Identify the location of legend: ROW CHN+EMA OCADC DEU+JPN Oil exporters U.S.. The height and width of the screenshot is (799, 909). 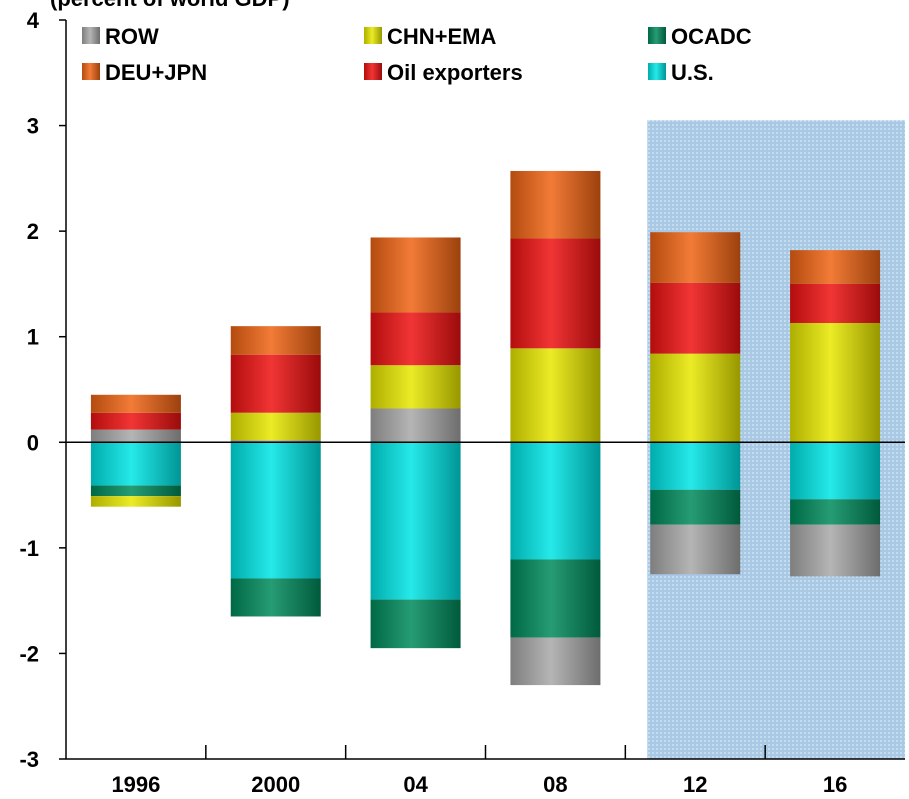
(417, 54).